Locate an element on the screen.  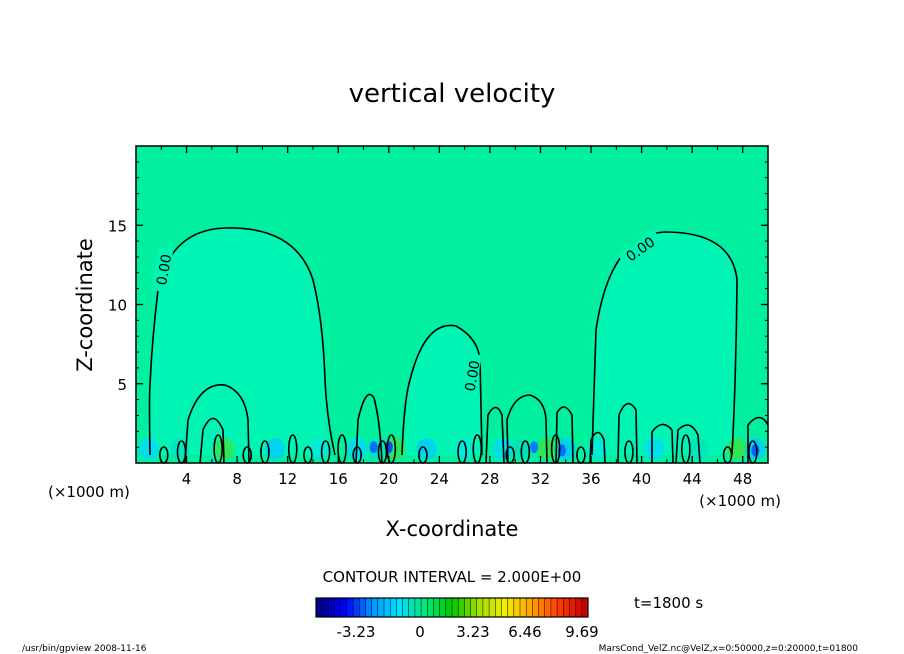
colorbar-tick-label: 0 is located at coordinates (420, 632).